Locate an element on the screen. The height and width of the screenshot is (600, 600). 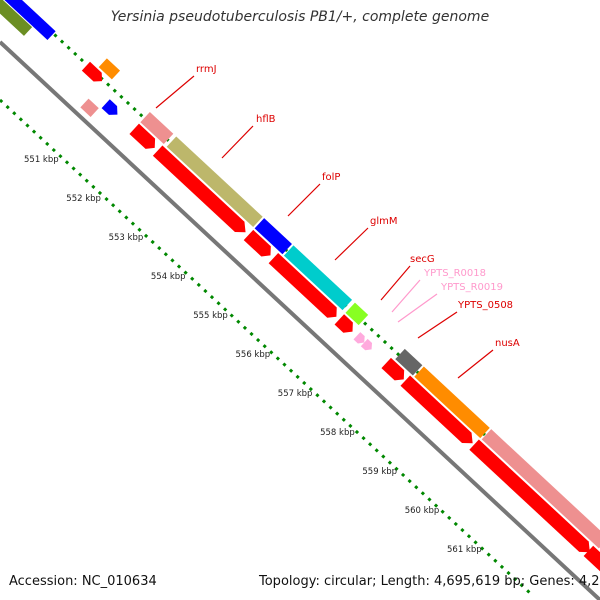
kbp-tick-label: 556 kbp is located at coordinates (253, 355).